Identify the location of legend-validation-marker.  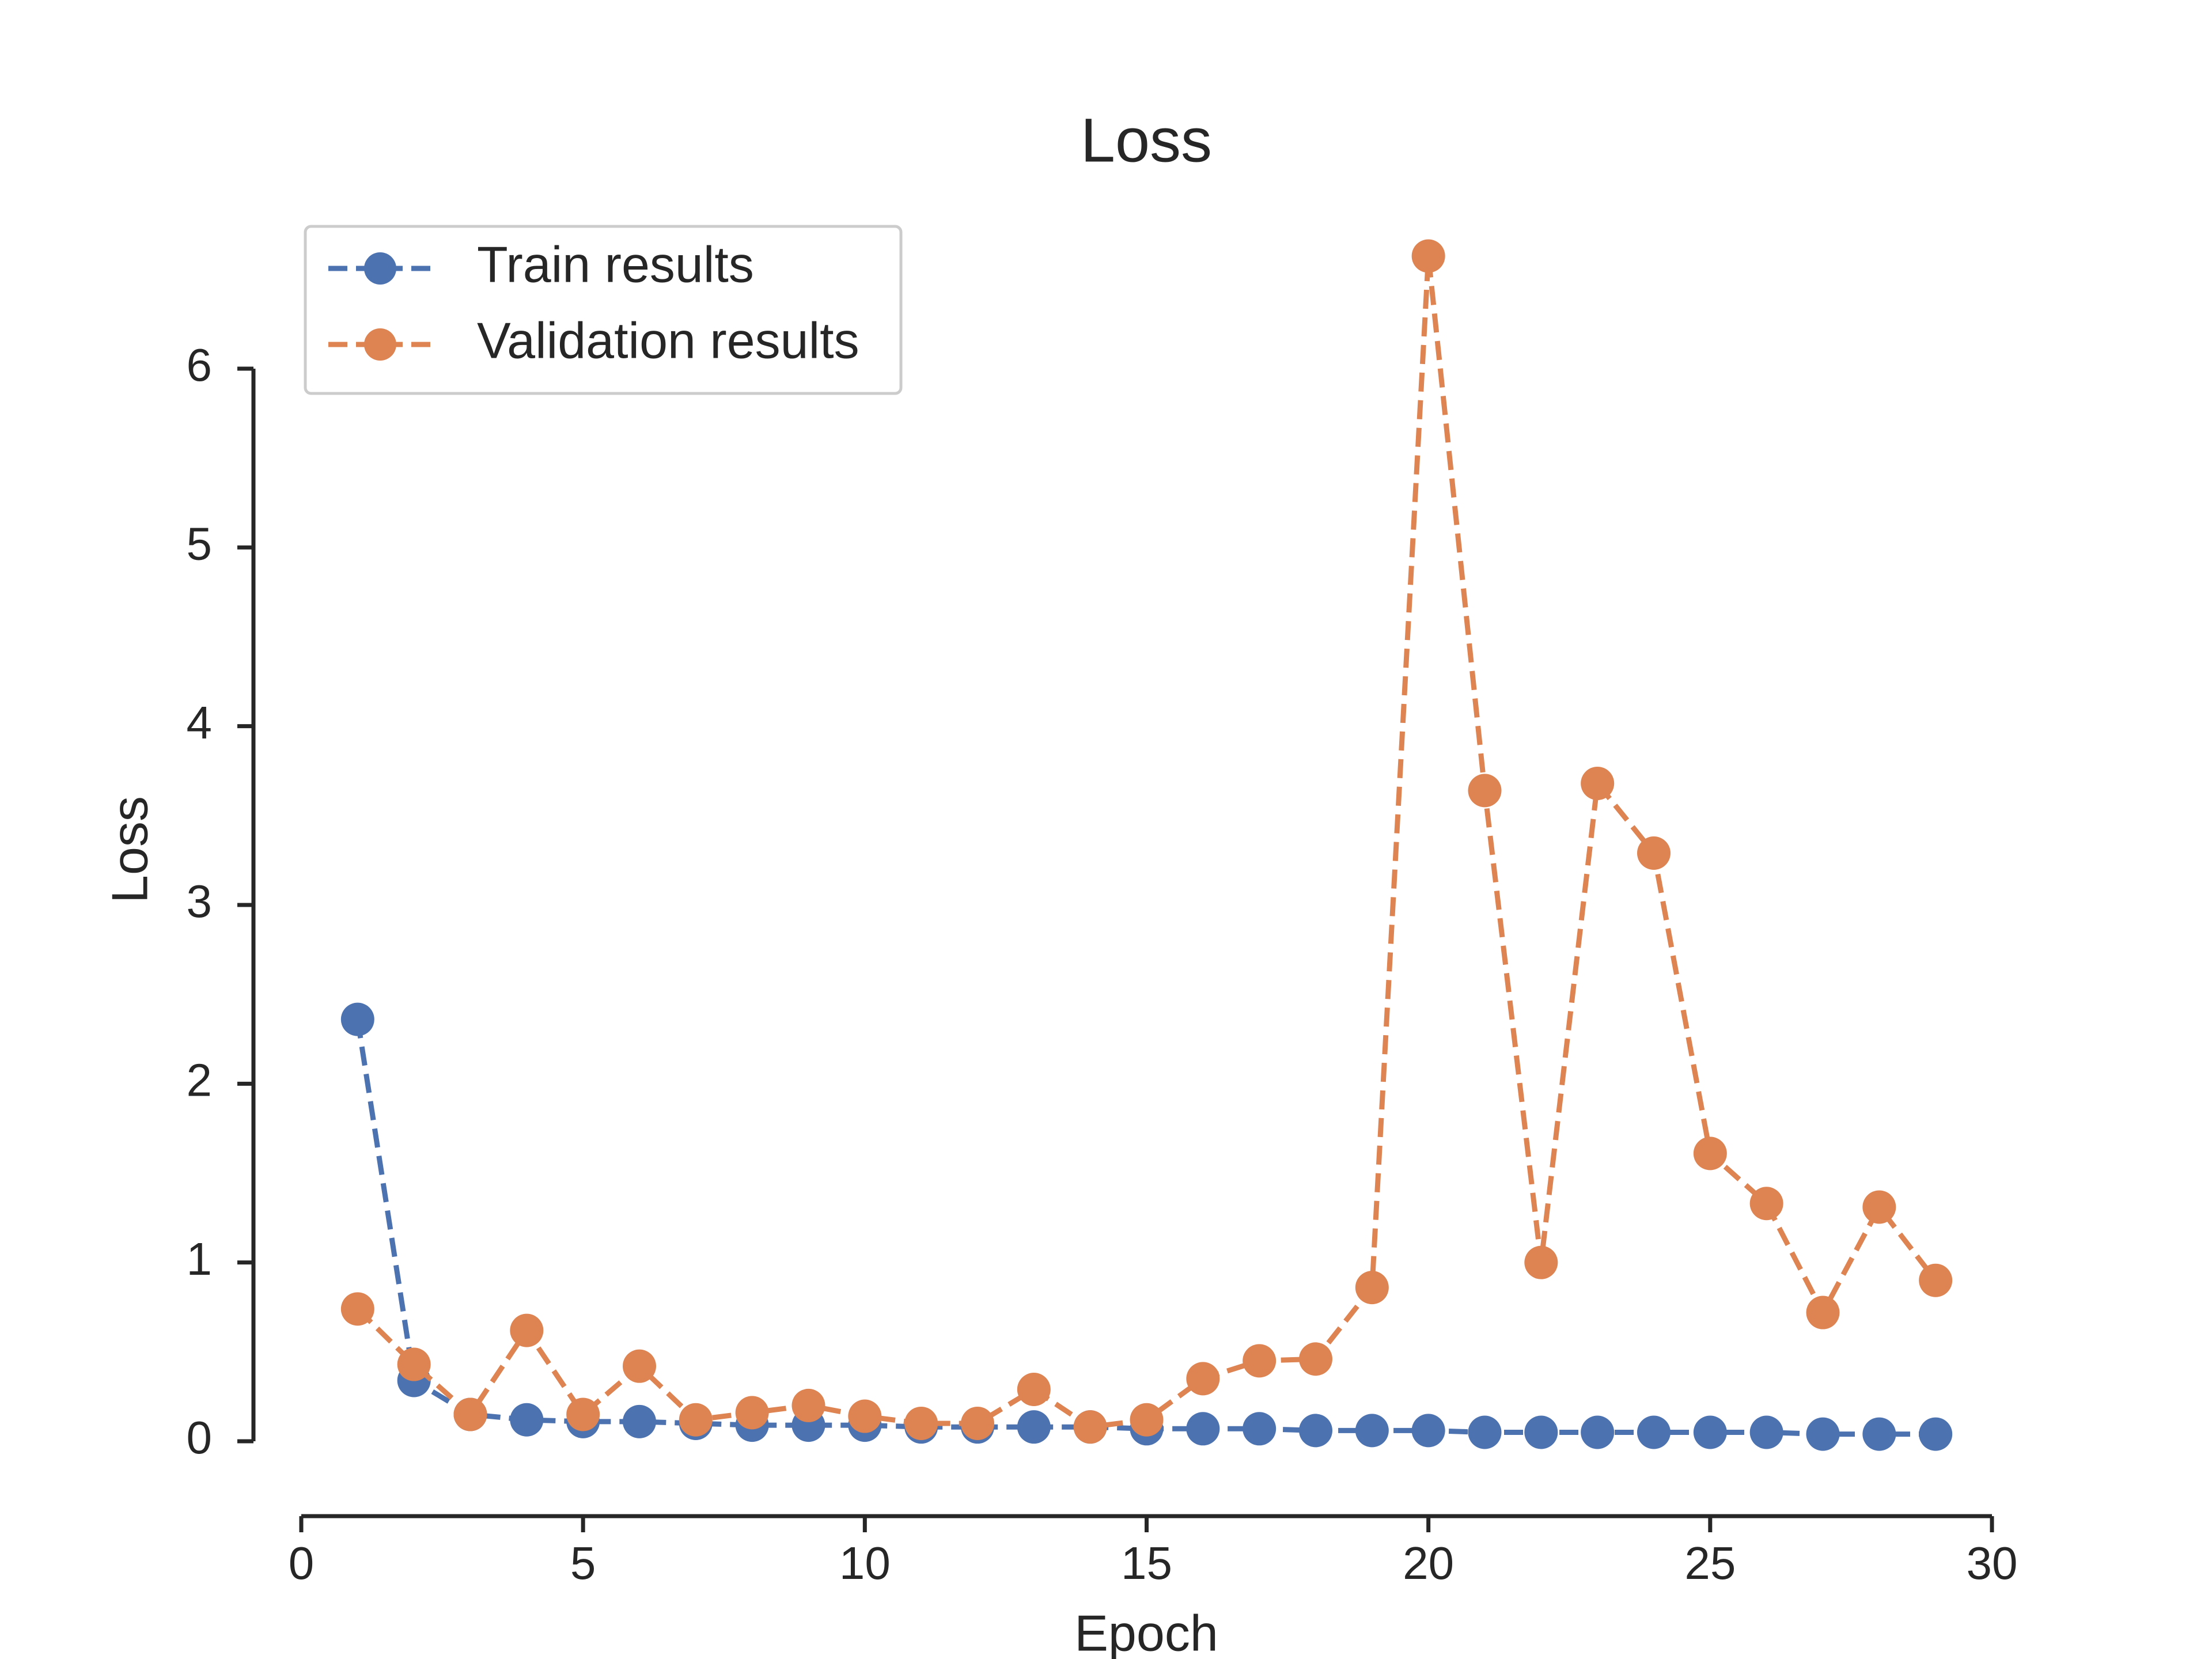
(380, 344).